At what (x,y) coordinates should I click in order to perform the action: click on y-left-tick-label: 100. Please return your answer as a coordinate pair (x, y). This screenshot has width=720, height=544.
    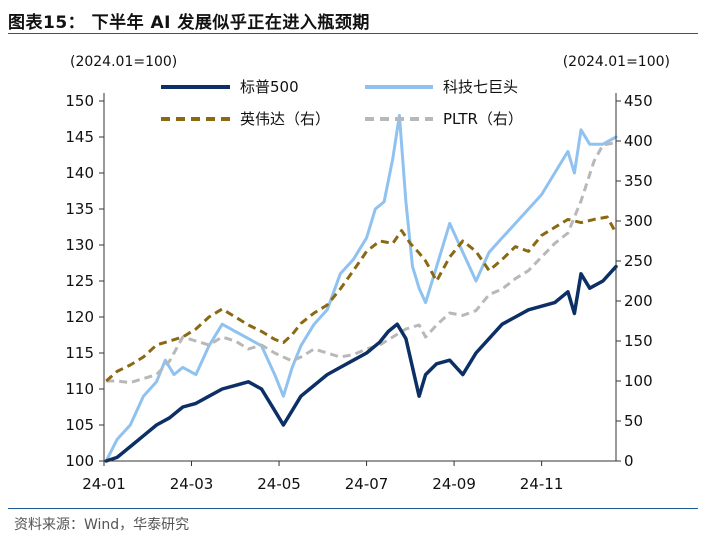
    Looking at the image, I should click on (79, 461).